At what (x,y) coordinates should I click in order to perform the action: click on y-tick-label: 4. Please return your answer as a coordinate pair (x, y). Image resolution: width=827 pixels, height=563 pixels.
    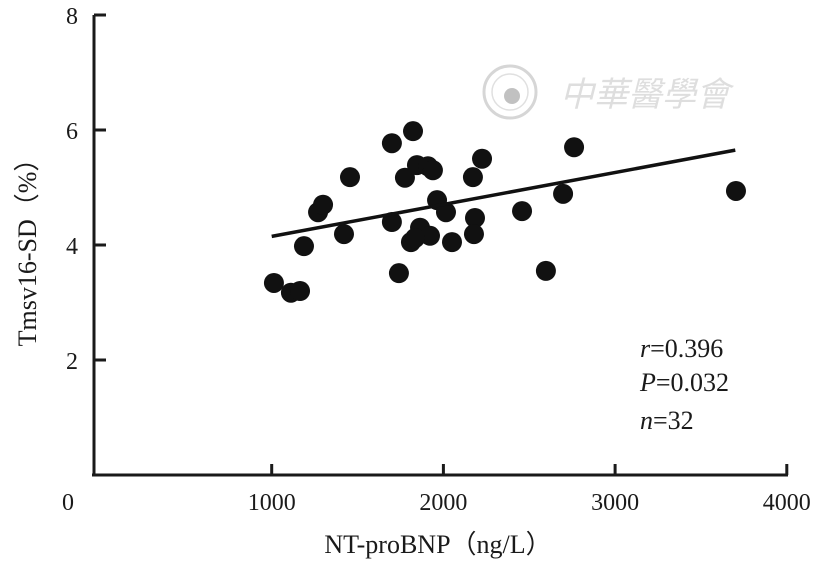
    Looking at the image, I should click on (72, 247).